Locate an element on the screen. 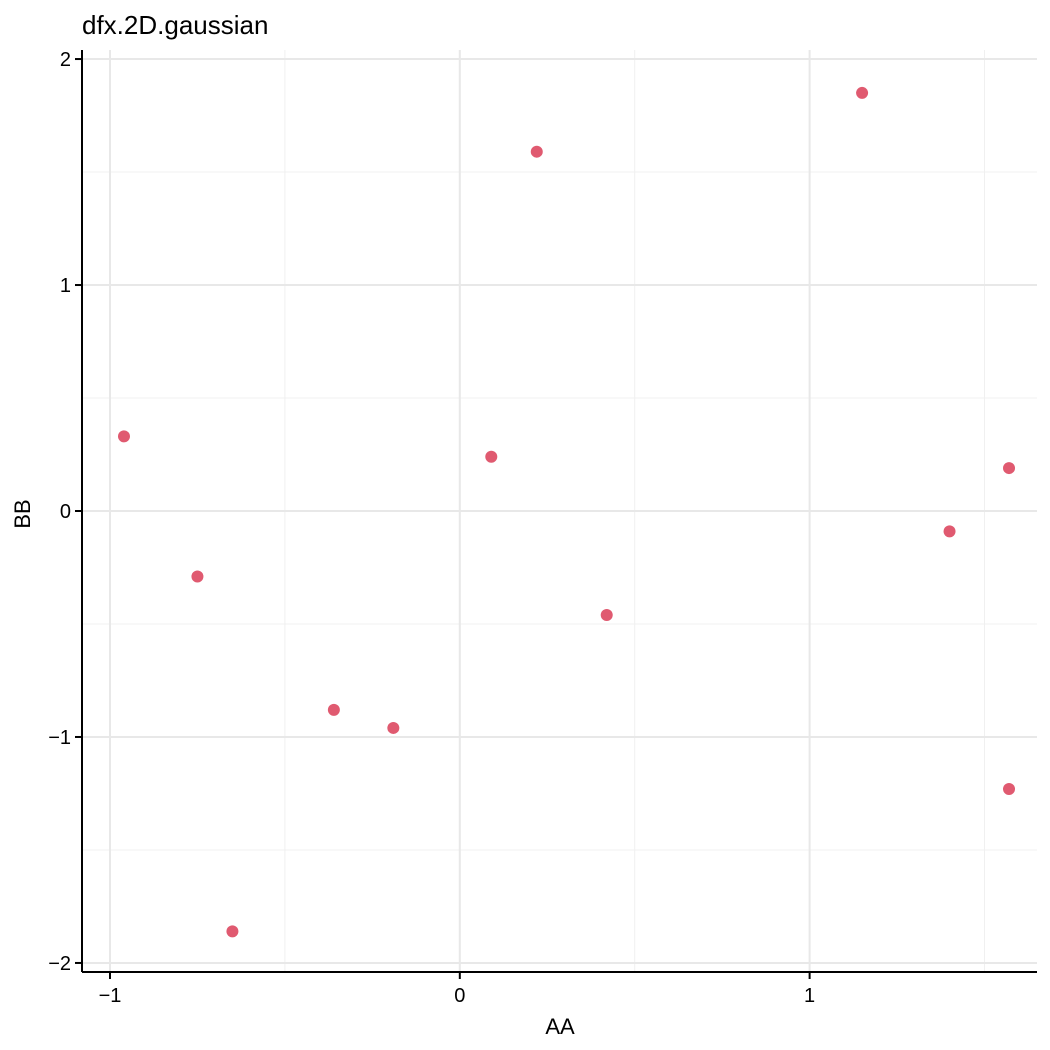 This screenshot has height=1050, width=1050. y-tick-label: 1 is located at coordinates (65, 286).